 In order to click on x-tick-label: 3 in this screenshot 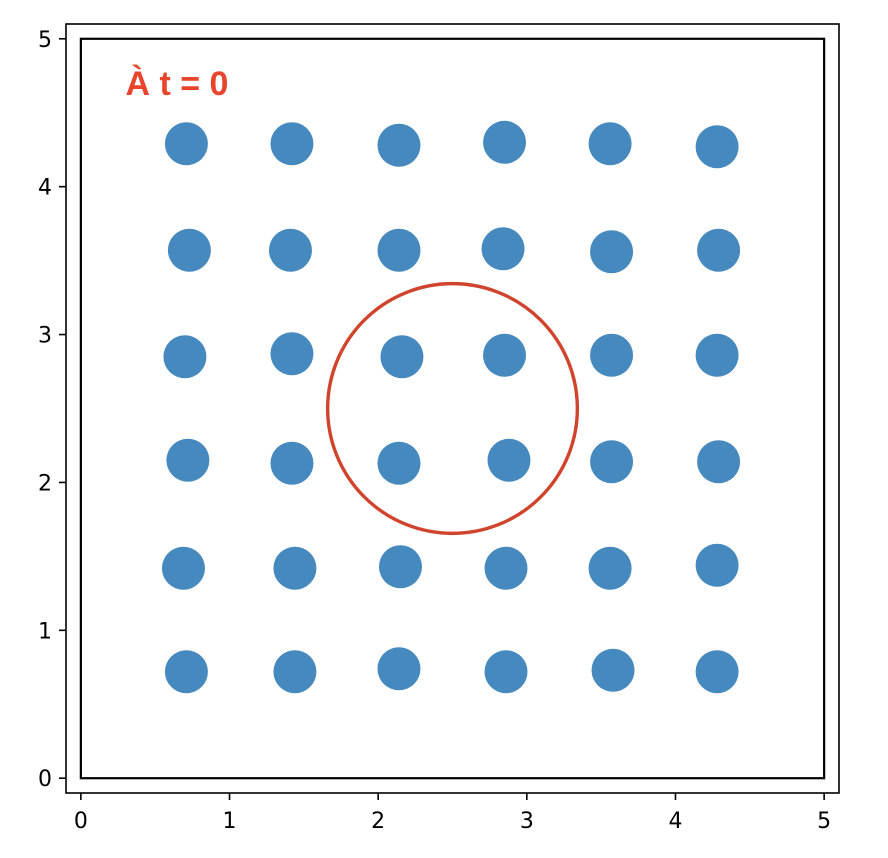, I will do `click(527, 821)`.